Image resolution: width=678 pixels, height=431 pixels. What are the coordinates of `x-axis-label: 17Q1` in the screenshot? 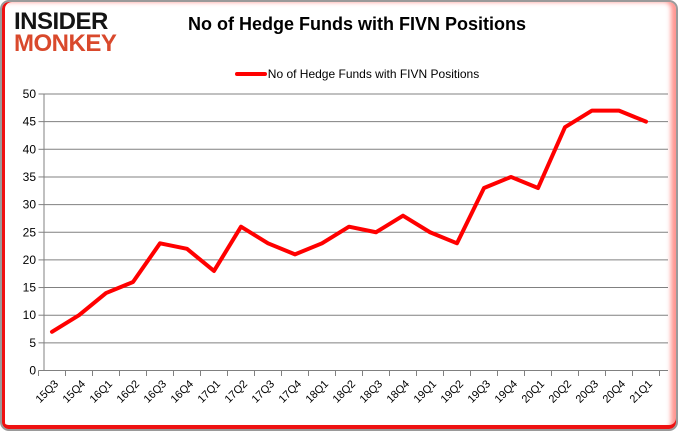 It's located at (210, 392).